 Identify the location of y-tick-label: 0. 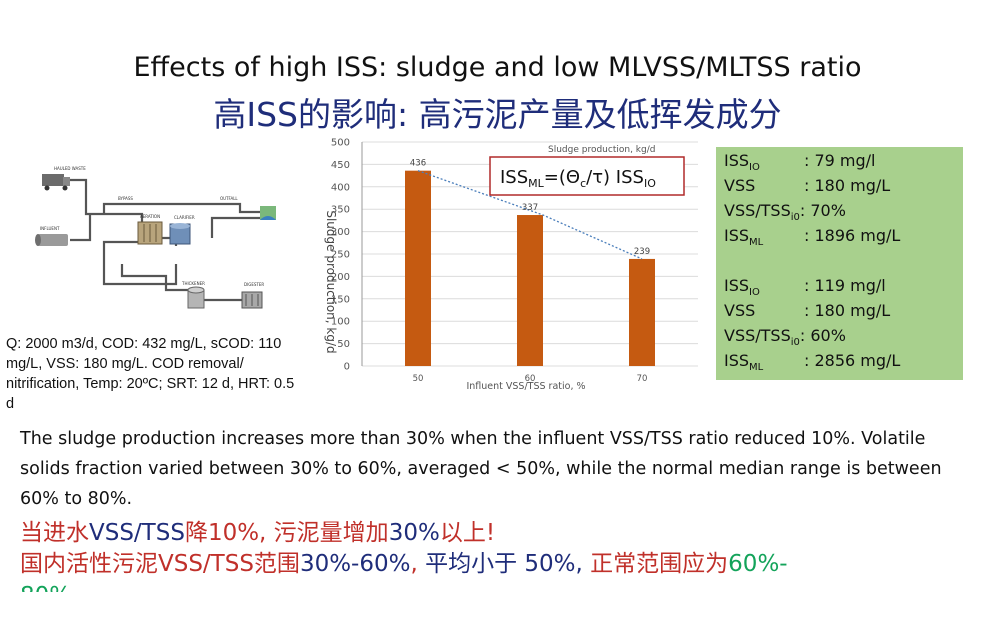
(347, 367).